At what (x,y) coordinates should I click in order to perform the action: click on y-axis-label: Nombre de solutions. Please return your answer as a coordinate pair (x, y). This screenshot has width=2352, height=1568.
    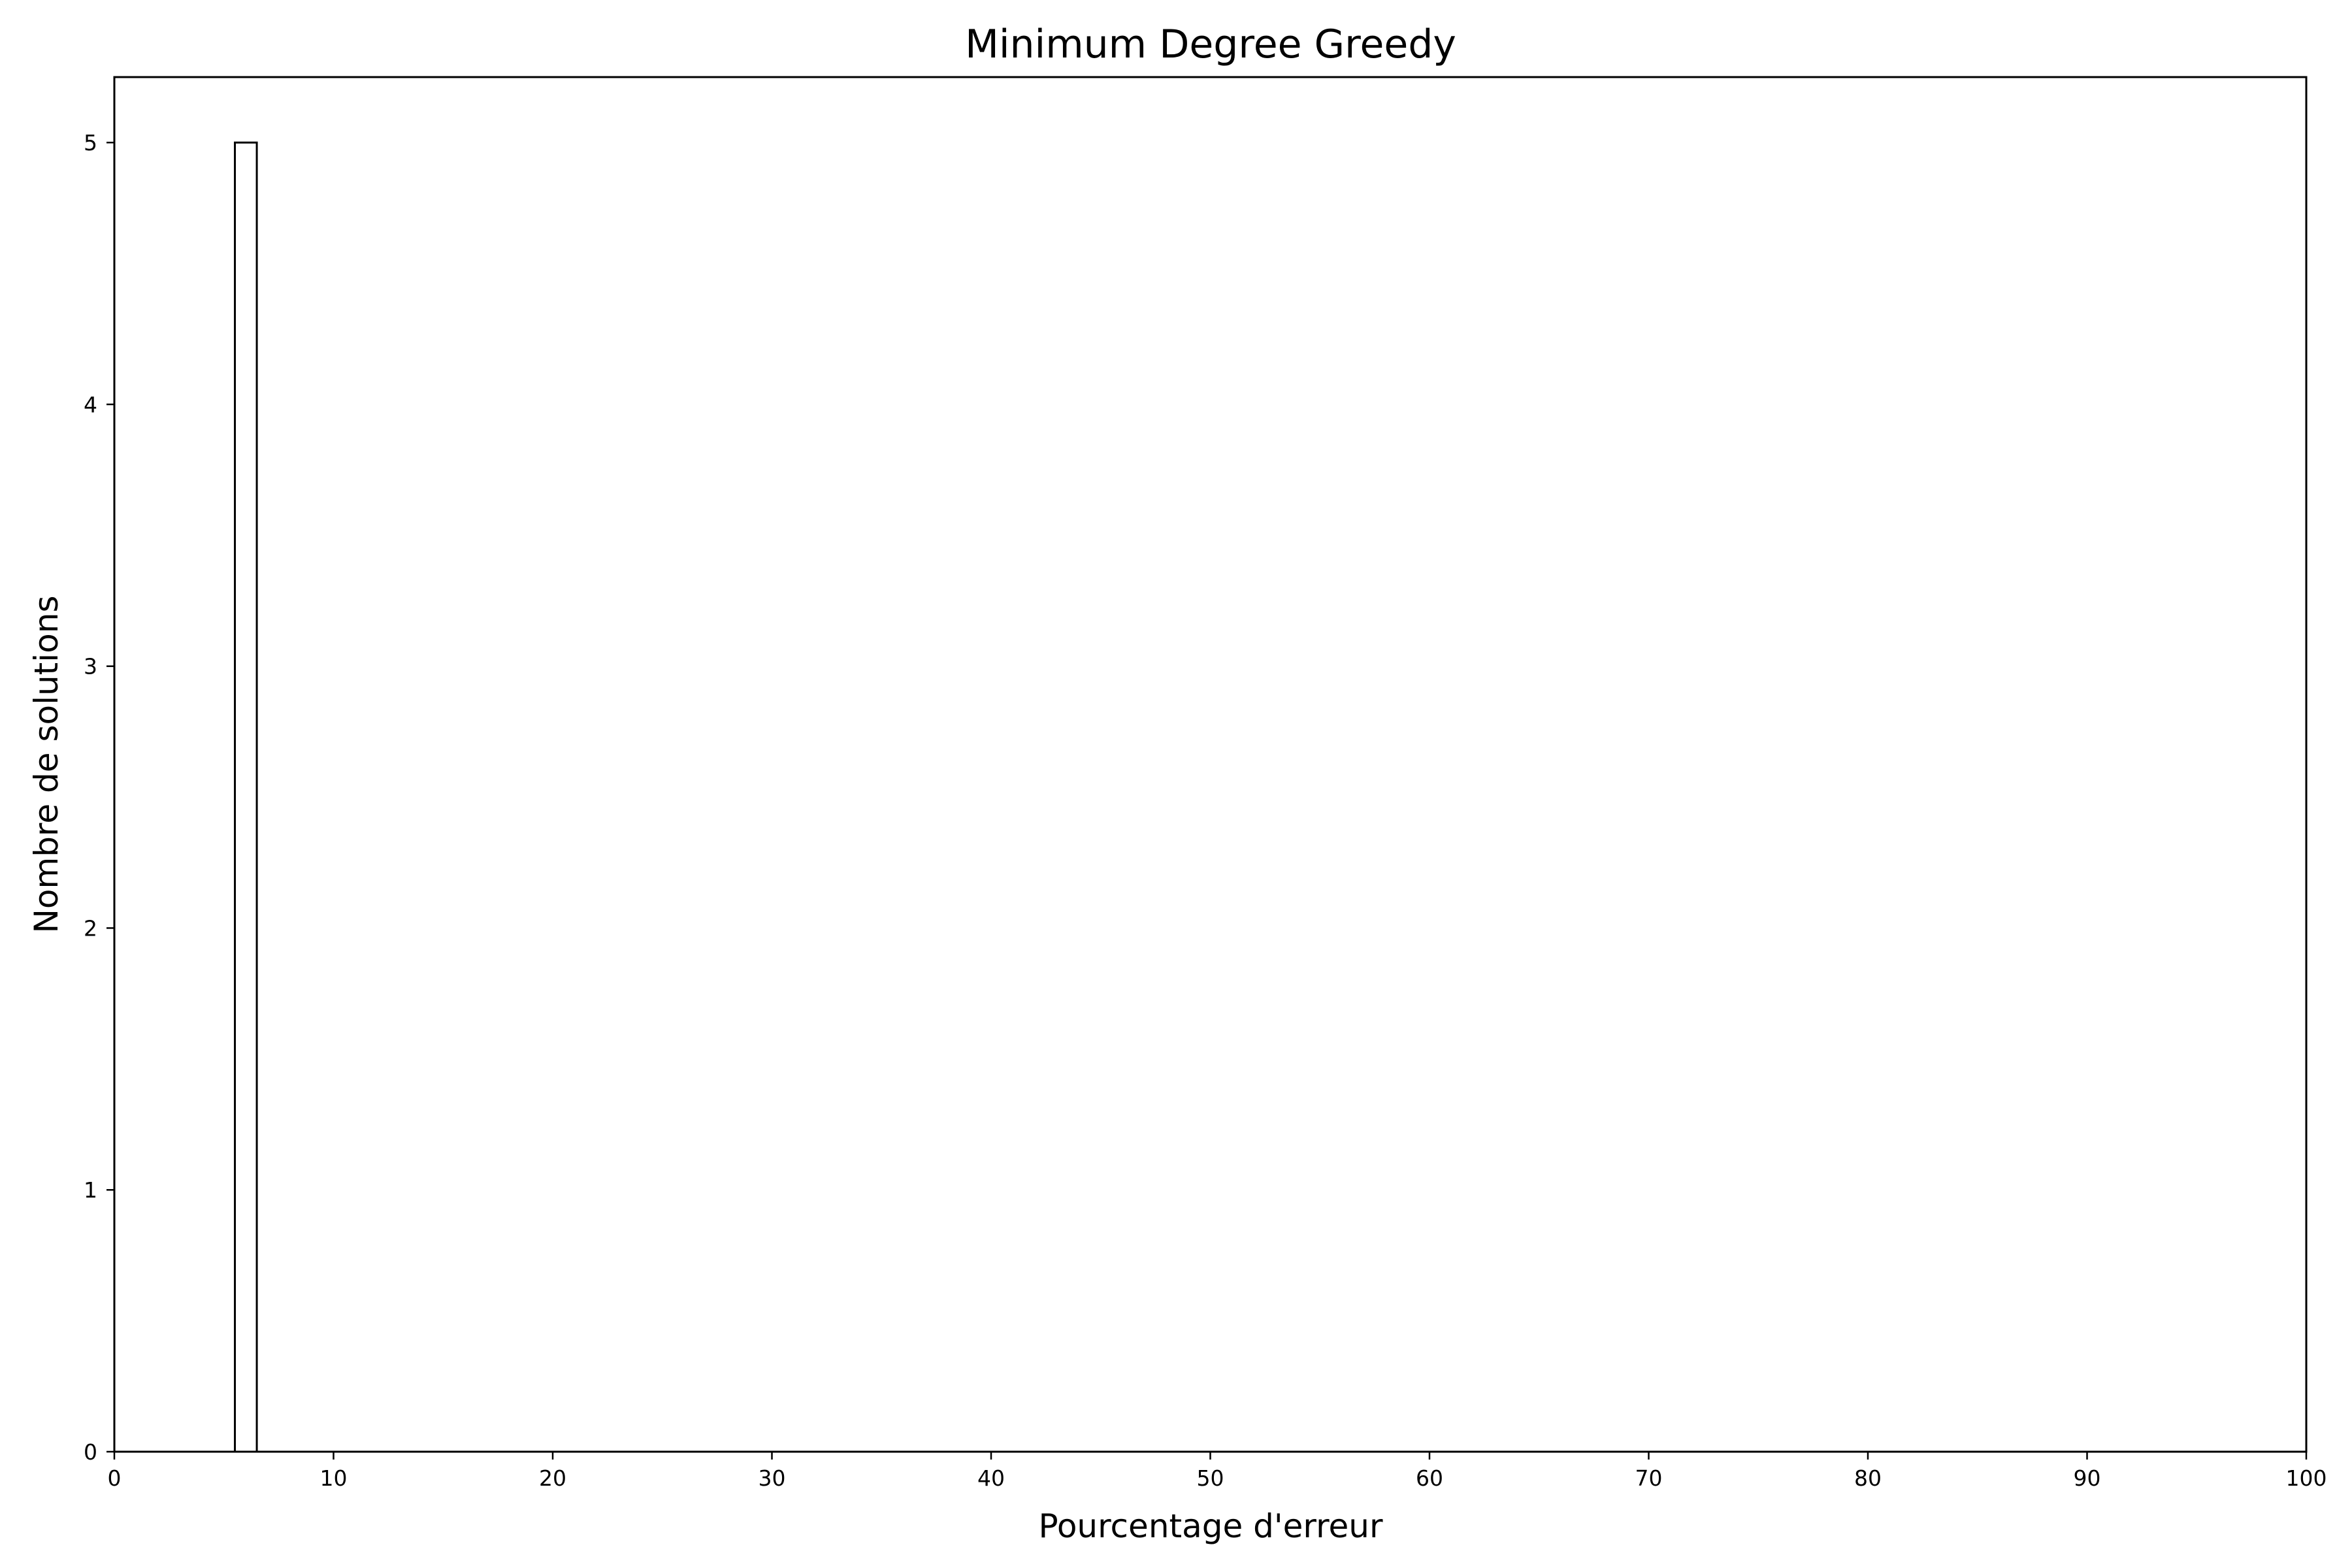
    Looking at the image, I should click on (46, 765).